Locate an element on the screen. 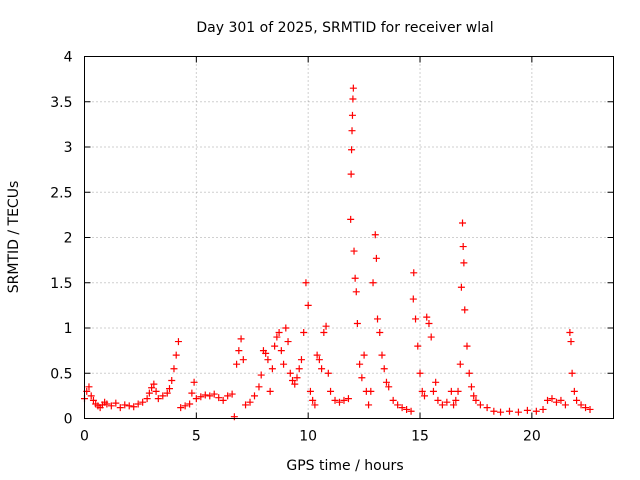  x-axis-label: GPS time / hours is located at coordinates (344, 466).